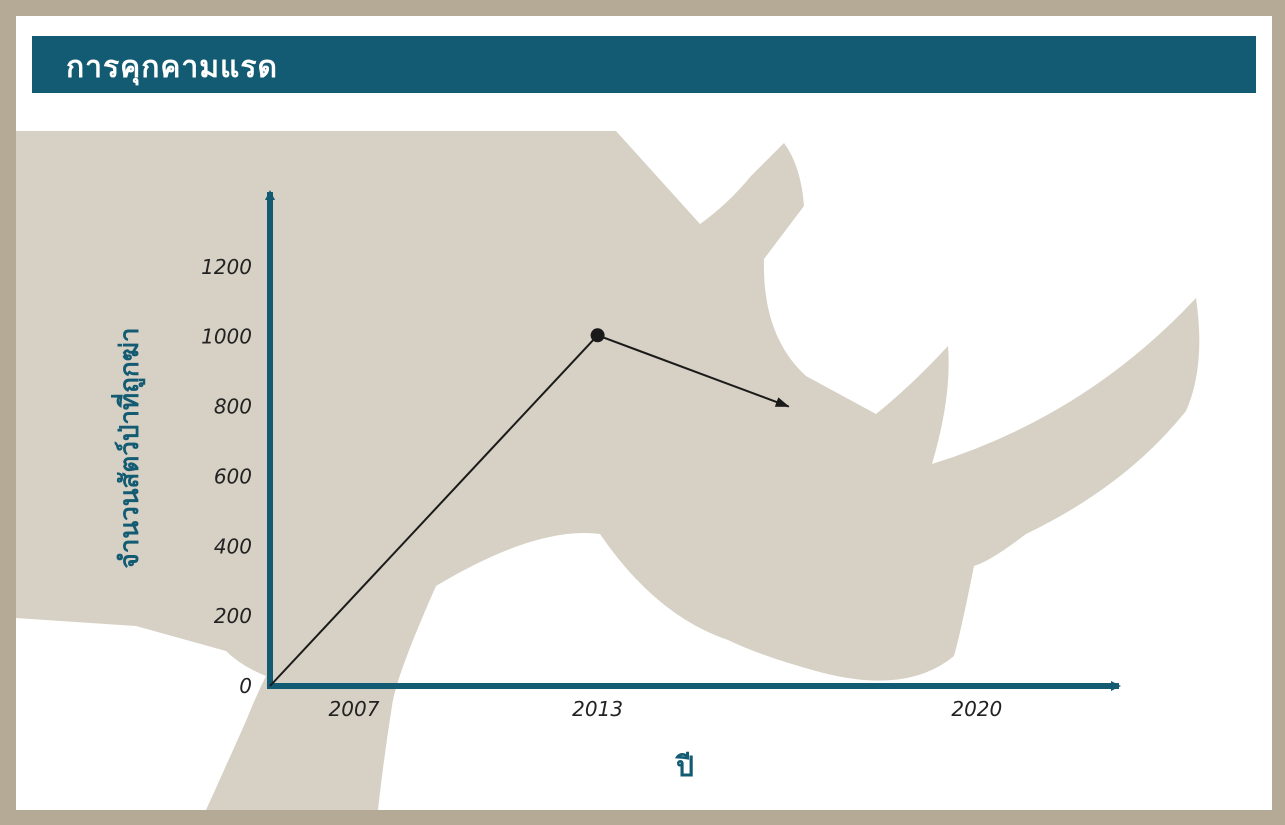 The height and width of the screenshot is (825, 1285). I want to click on x-tick-label: 2007, so click(354, 709).